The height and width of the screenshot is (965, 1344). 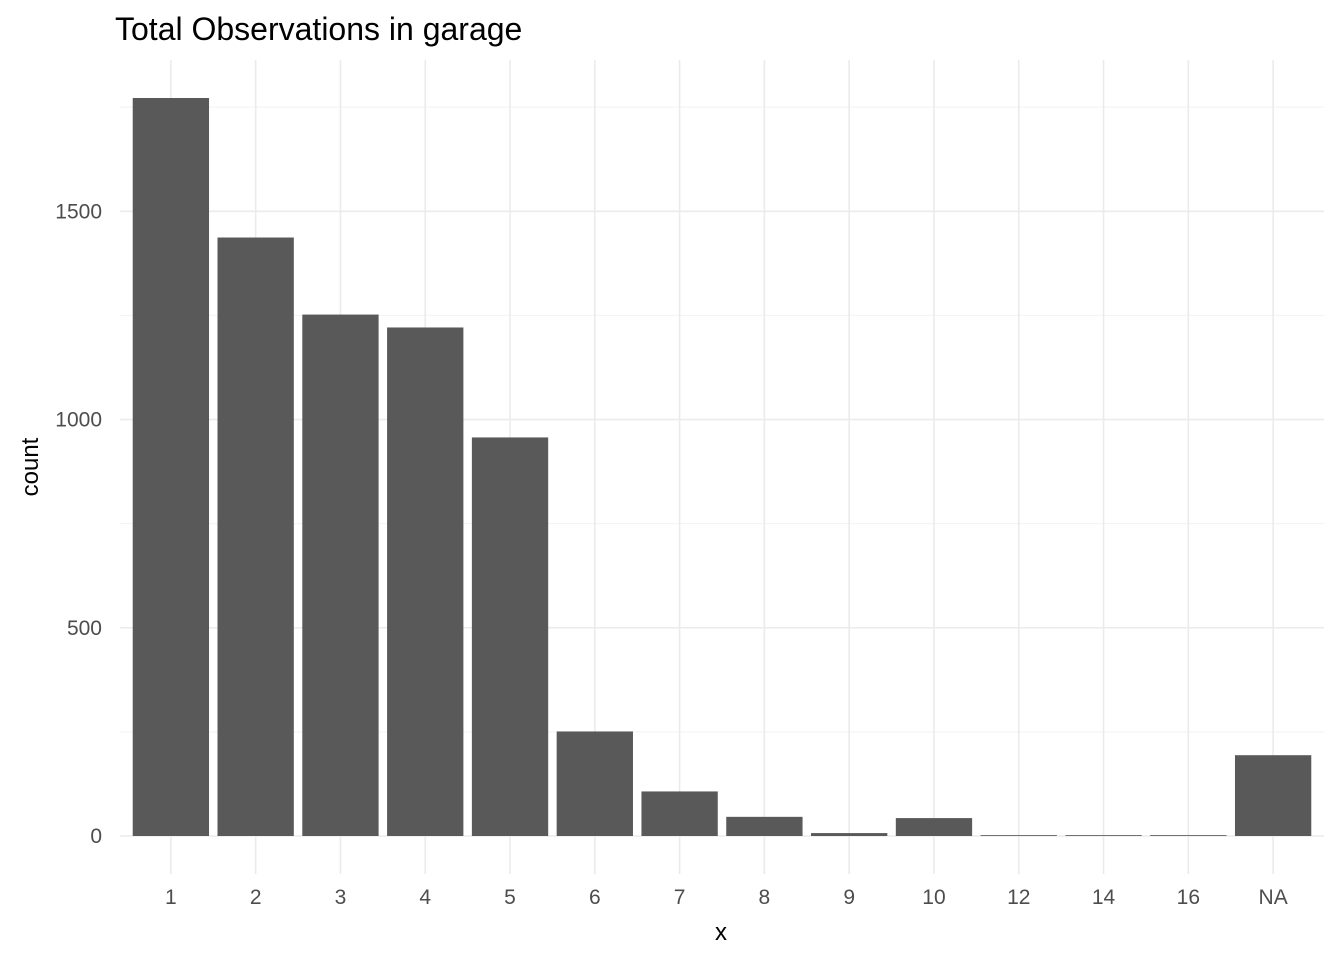 What do you see at coordinates (765, 897) in the screenshot?
I see `x-tick-label: 8` at bounding box center [765, 897].